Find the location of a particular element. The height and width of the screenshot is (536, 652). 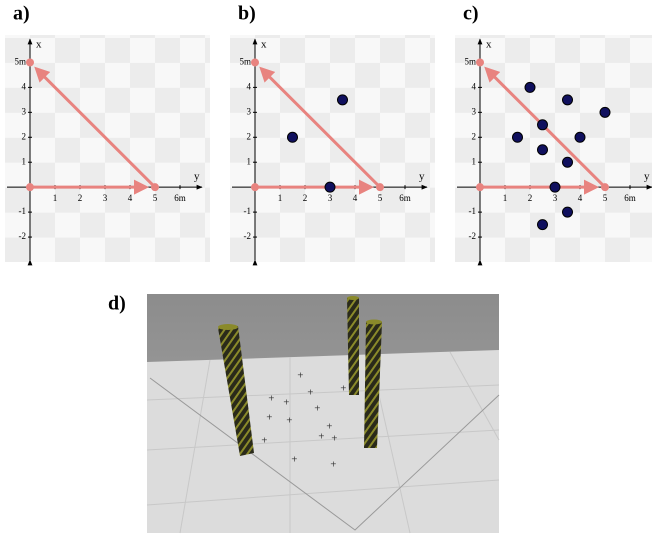

x-axis-label: y is located at coordinates (197, 177).